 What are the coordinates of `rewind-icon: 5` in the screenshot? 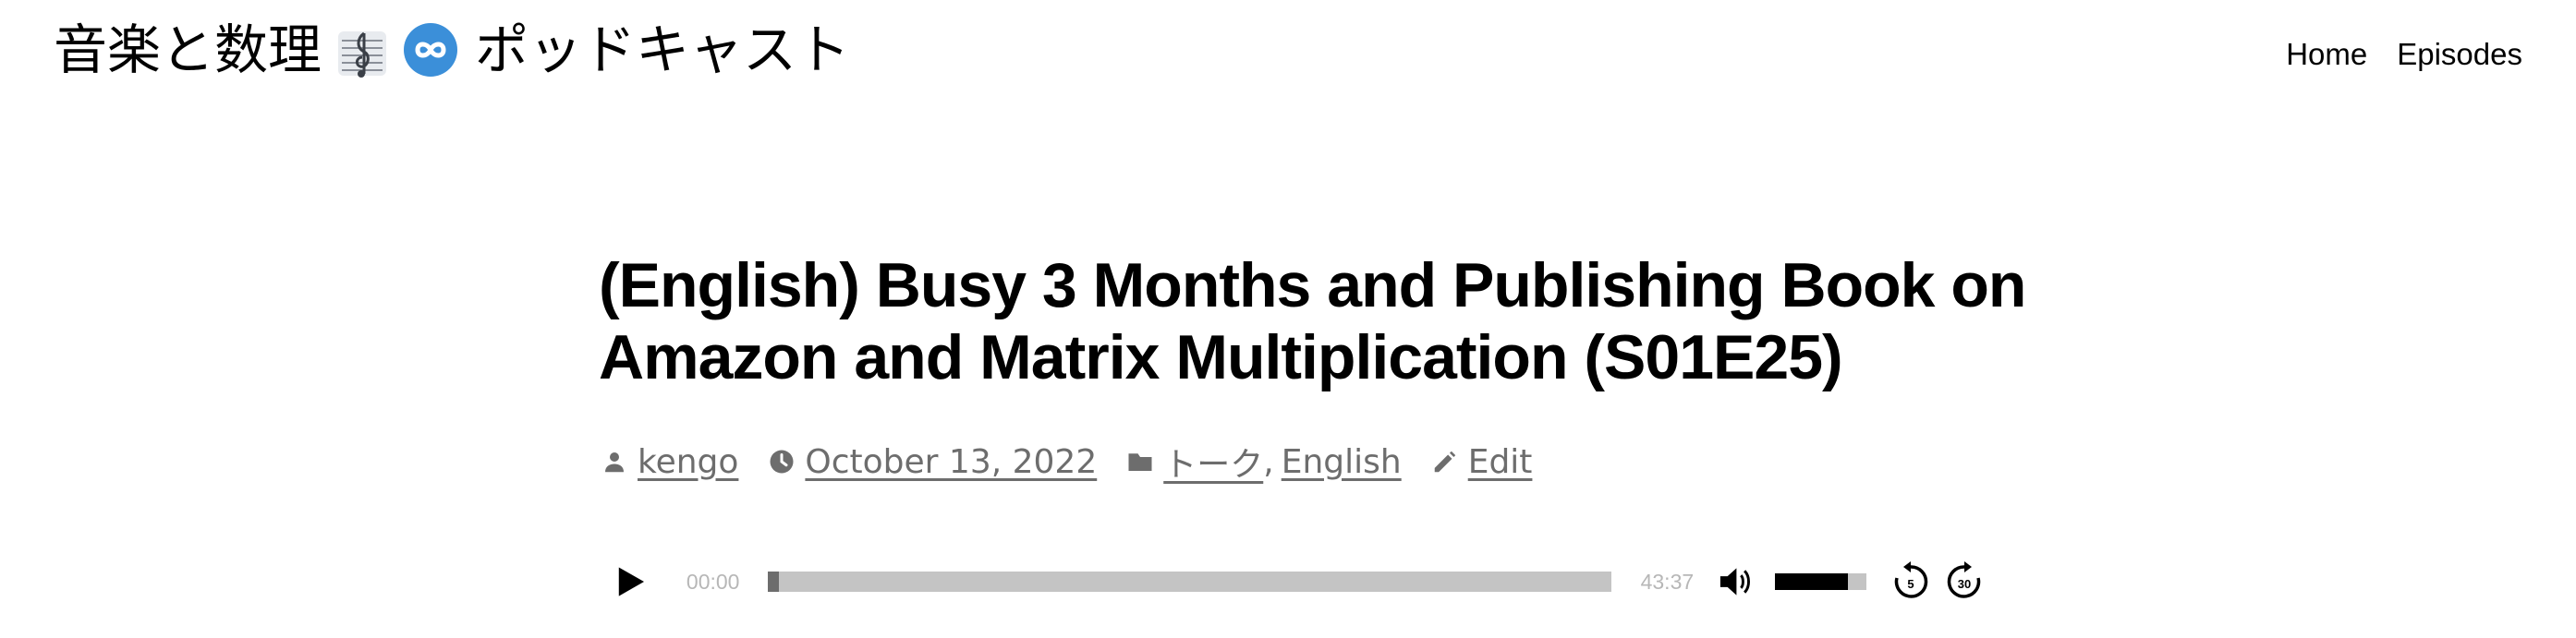 It's located at (1911, 579).